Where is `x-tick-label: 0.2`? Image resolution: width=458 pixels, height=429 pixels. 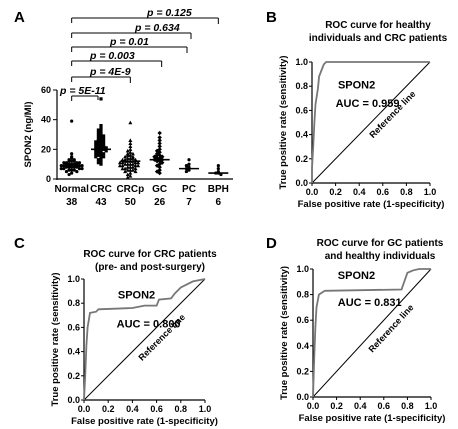 x-tick-label: 0.2 is located at coordinates (108, 409).